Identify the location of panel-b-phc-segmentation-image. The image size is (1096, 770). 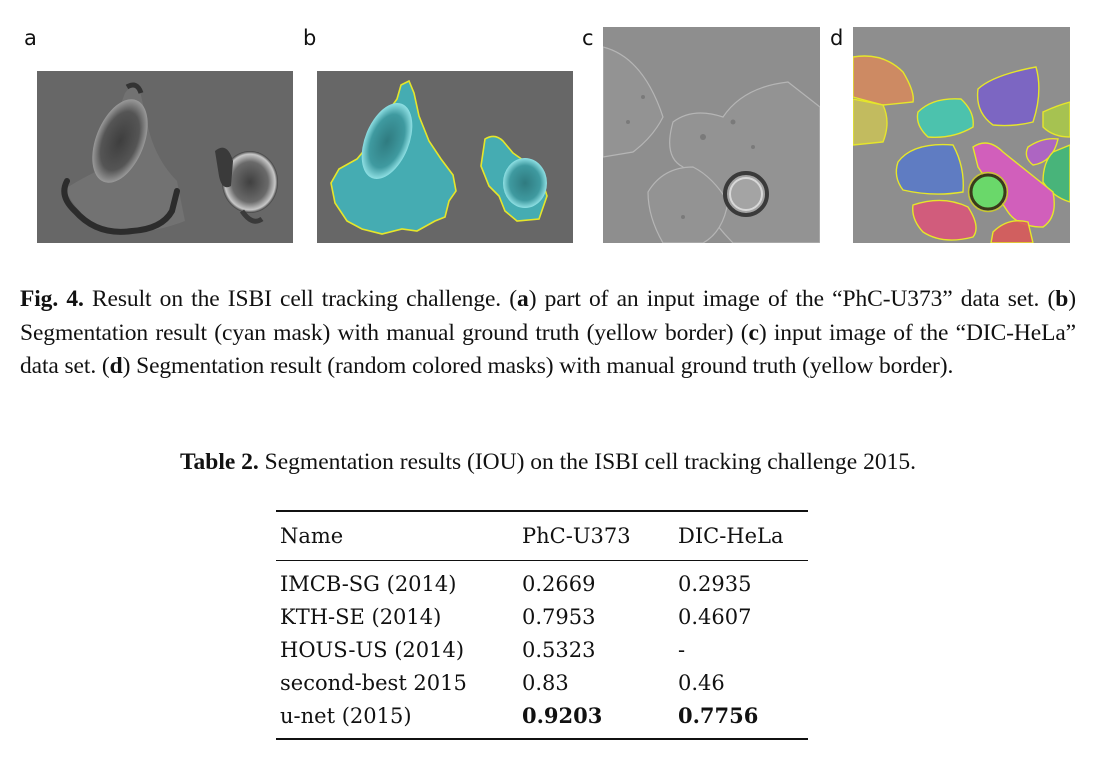
(445, 157).